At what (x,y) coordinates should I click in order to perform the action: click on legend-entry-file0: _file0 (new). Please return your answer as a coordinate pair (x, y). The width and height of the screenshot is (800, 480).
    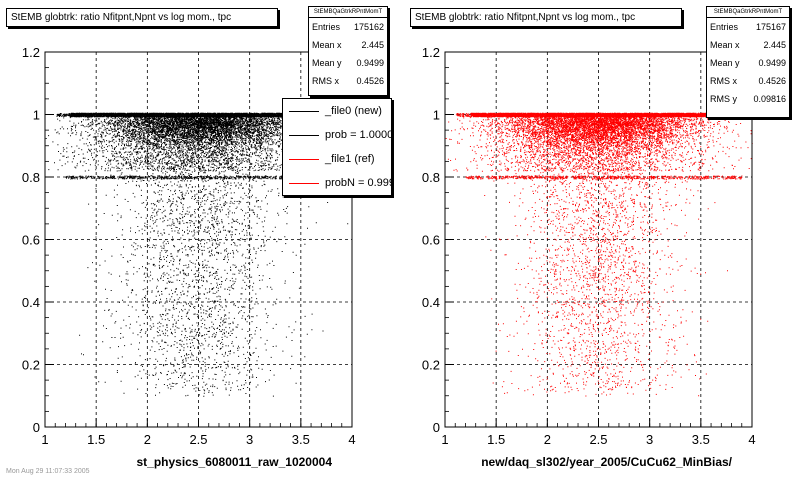
    Looking at the image, I should click on (337, 111).